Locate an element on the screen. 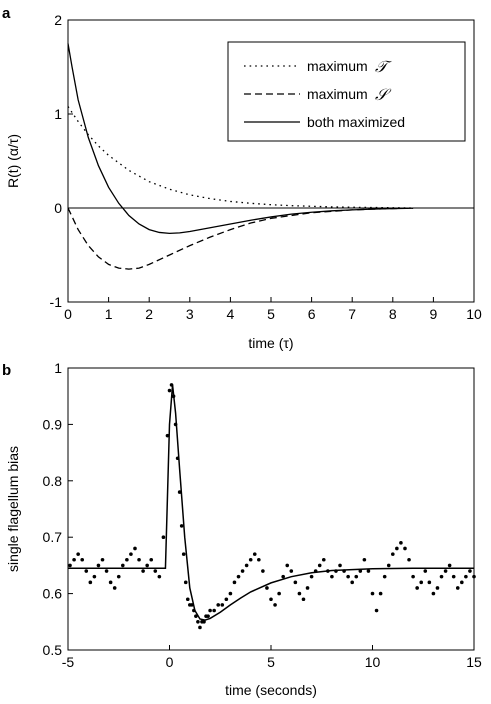  y-tick-label: 2 is located at coordinates (58, 20).